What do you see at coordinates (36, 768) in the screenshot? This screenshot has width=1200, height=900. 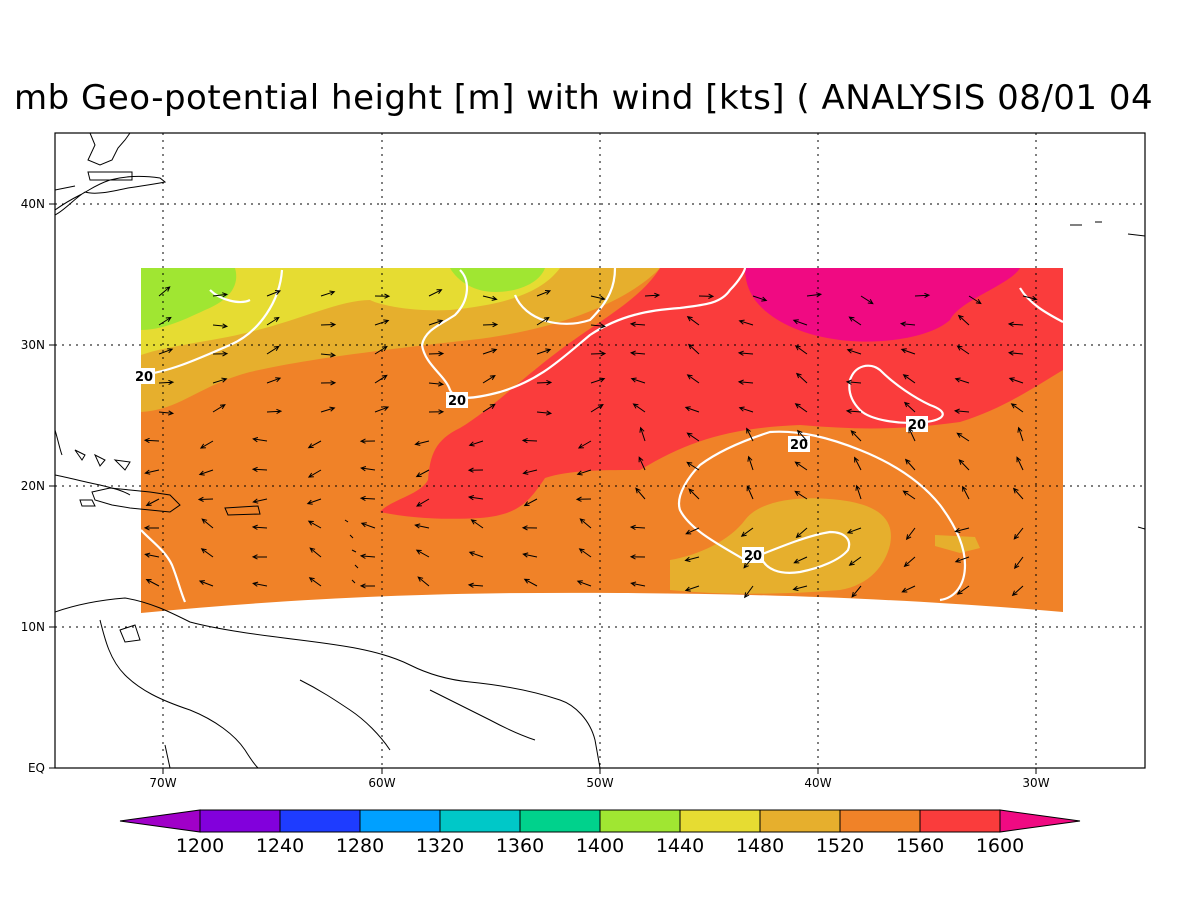 I see `y-tick-label: EQ` at bounding box center [36, 768].